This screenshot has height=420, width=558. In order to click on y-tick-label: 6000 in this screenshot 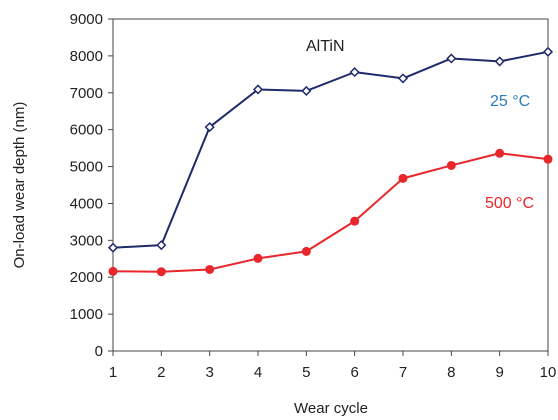, I will do `click(86, 130)`.